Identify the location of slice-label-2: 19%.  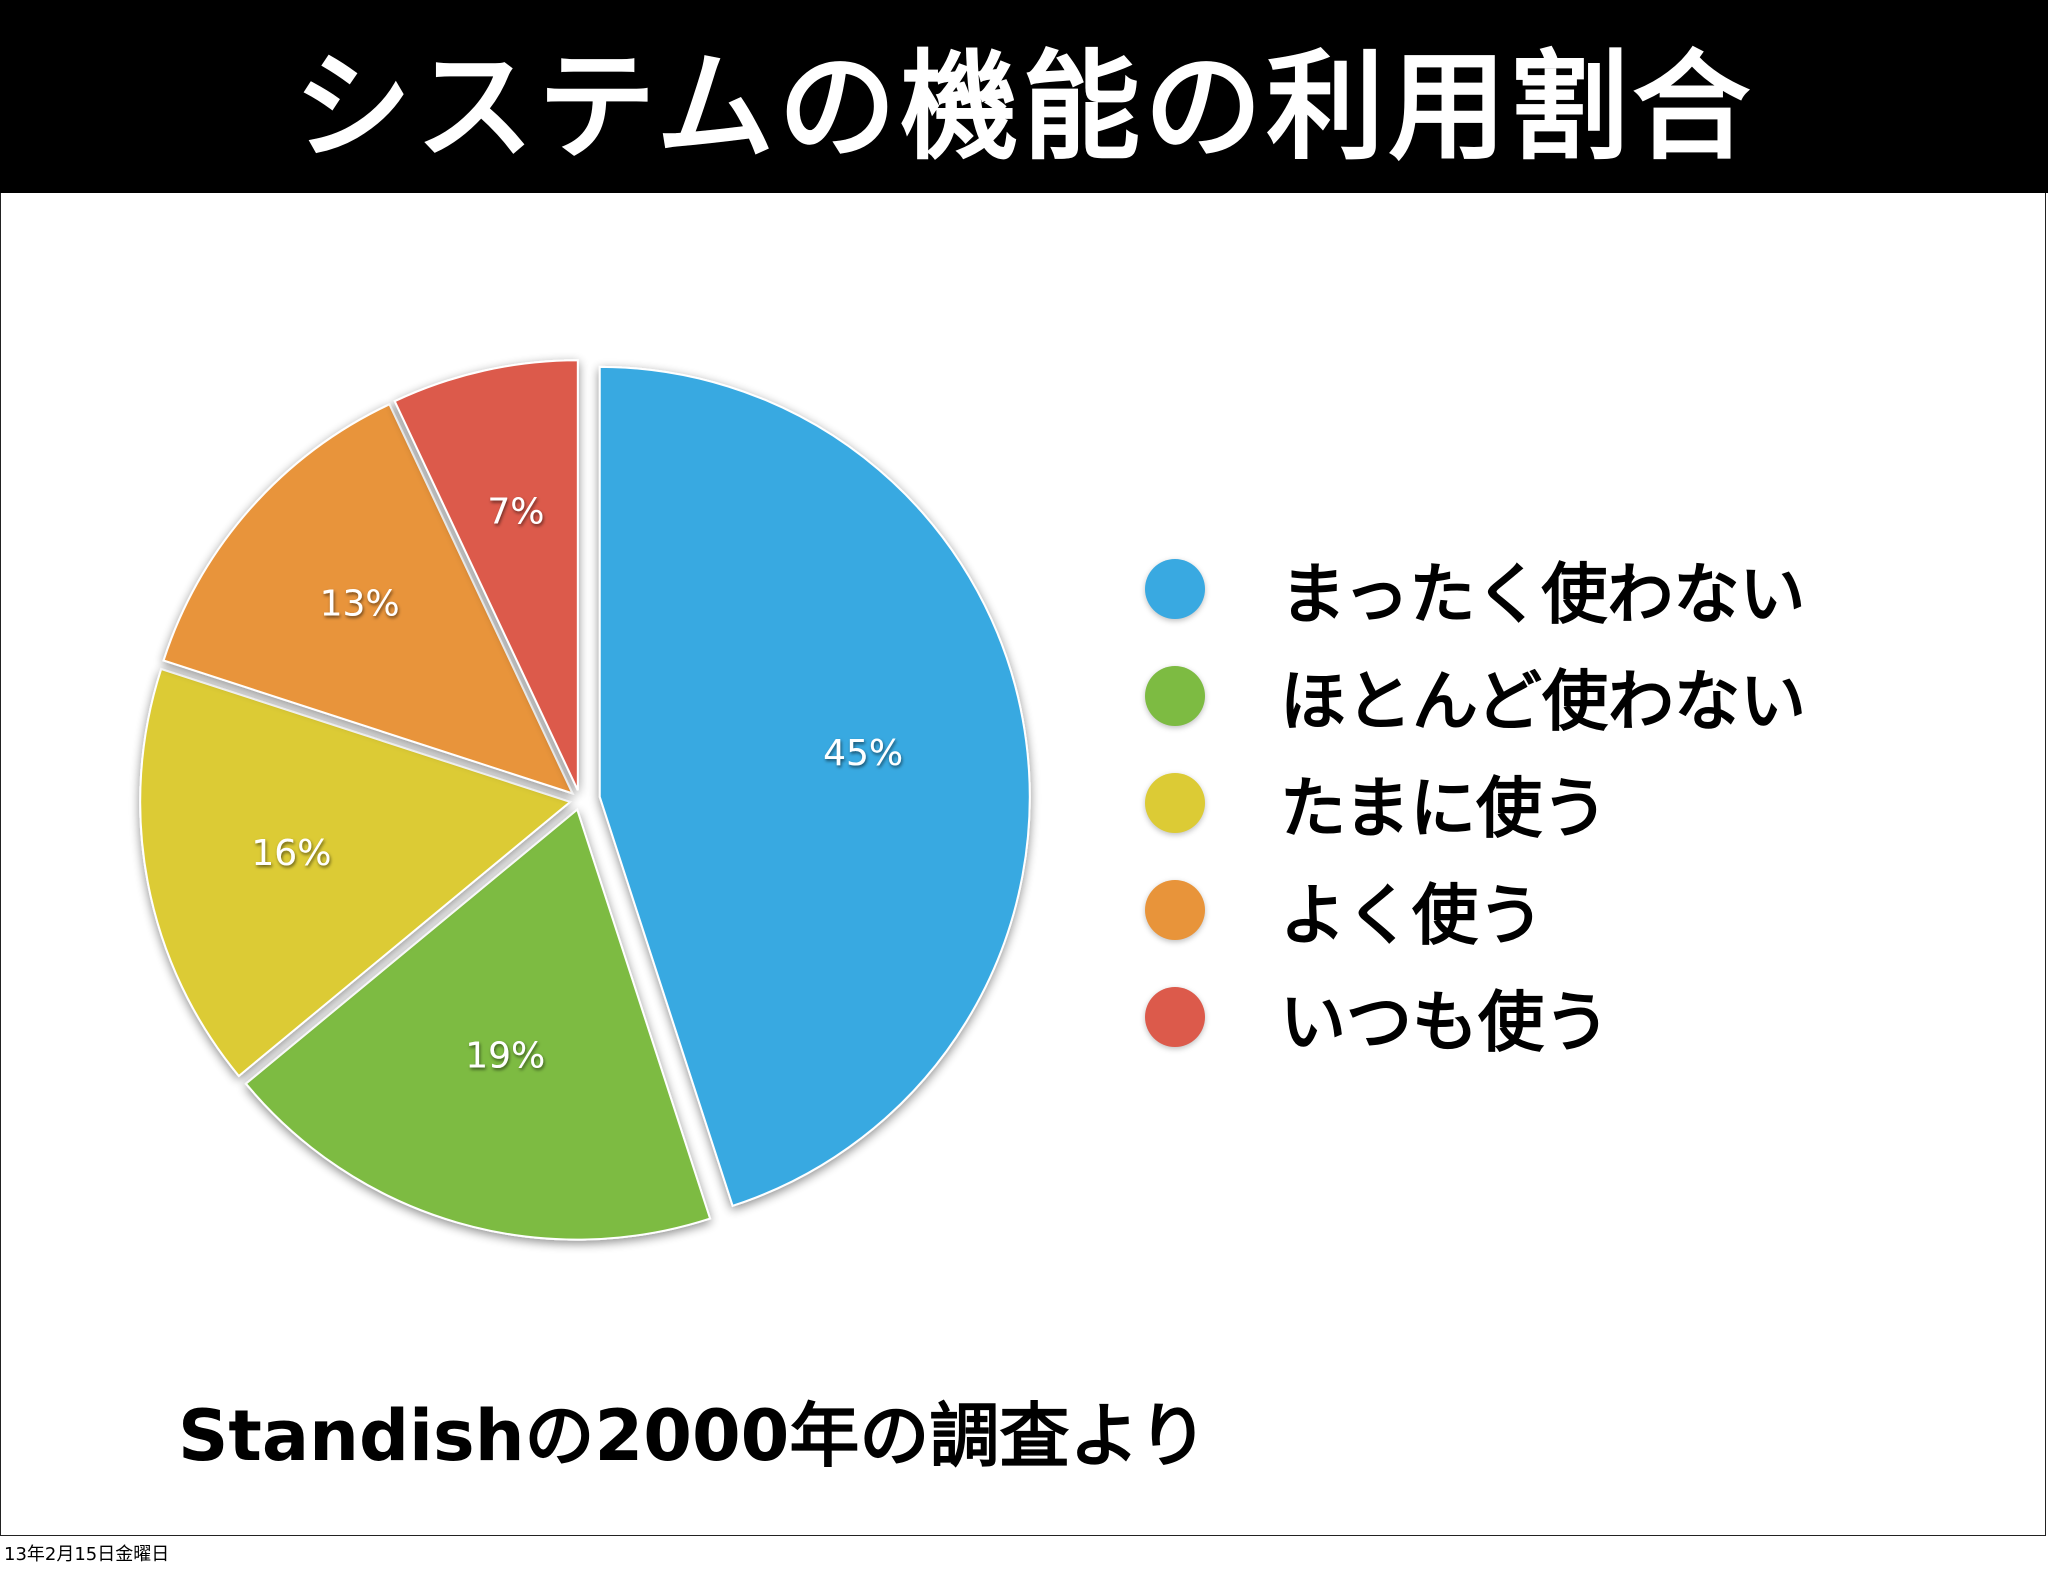
(505, 1055).